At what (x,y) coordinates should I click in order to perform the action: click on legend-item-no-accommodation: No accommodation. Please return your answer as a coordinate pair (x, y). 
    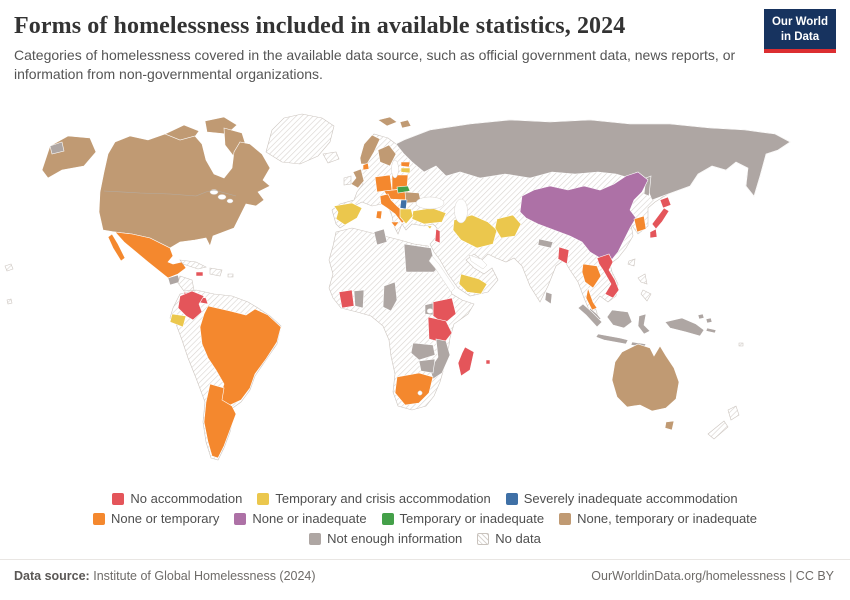
    Looking at the image, I should click on (177, 498).